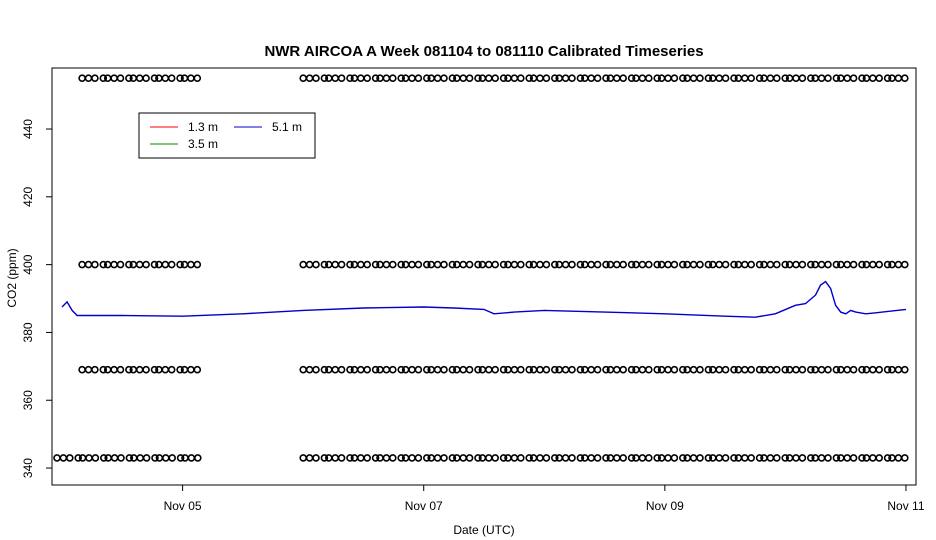  Describe the element at coordinates (665, 506) in the screenshot. I see `x-tick-label-2: Nov 09` at that location.